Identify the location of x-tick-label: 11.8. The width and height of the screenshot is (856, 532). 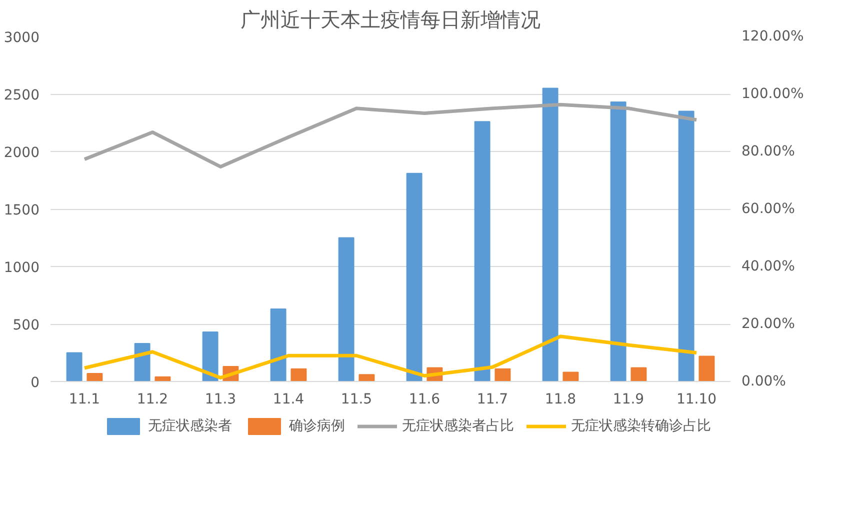
(560, 400).